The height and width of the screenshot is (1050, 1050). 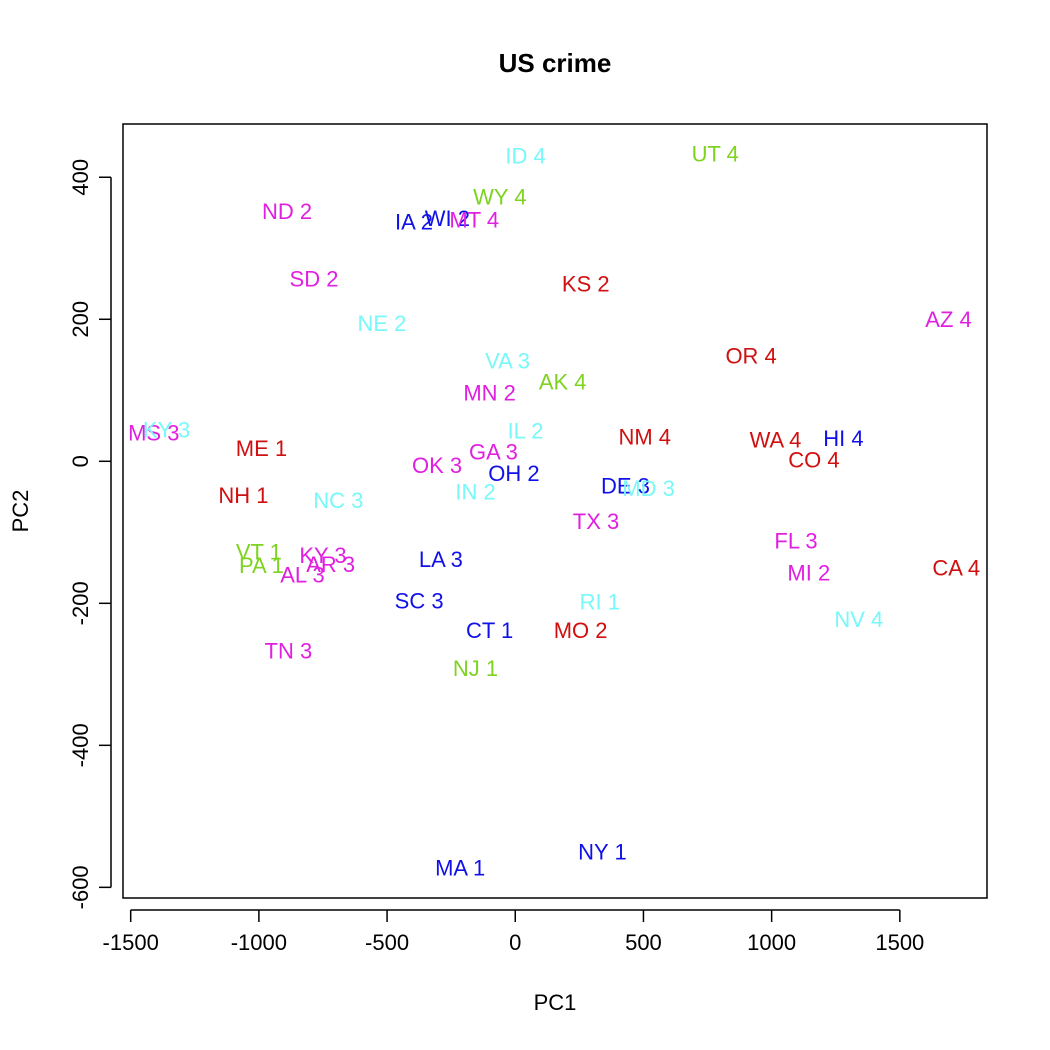 I want to click on data-point-label: CO 4, so click(x=813, y=459).